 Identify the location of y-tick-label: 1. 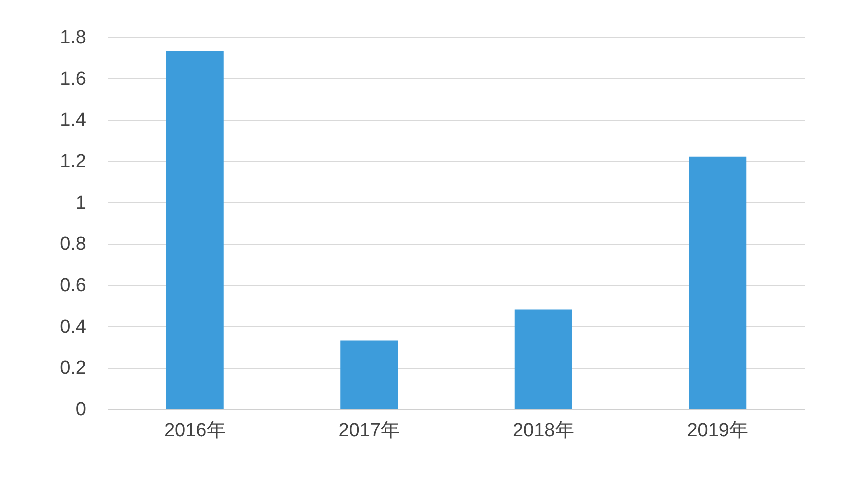
(81, 203).